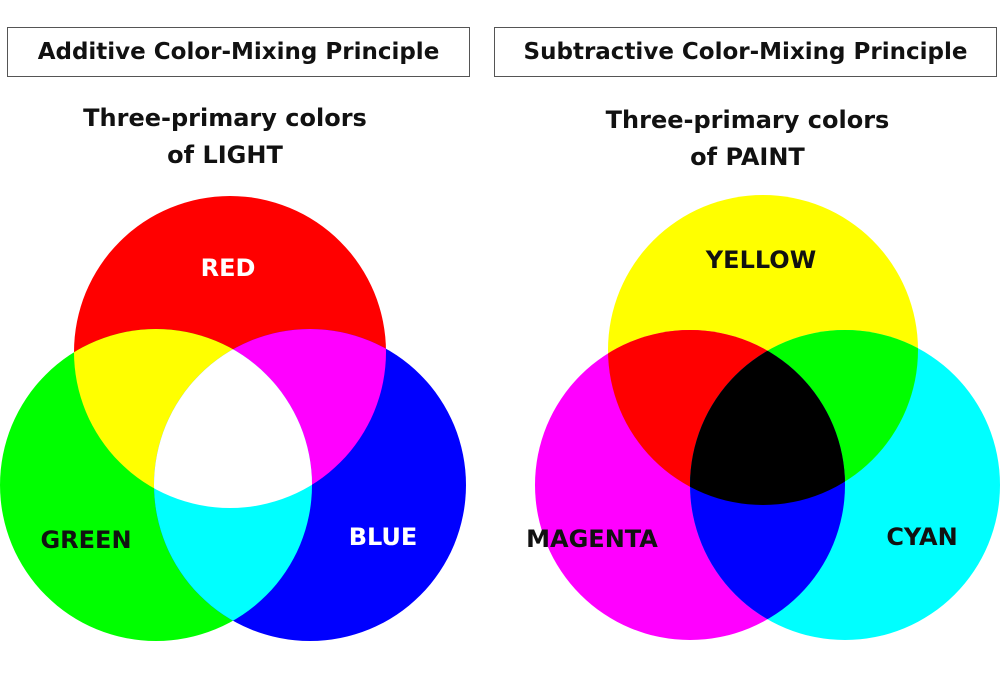  What do you see at coordinates (225, 118) in the screenshot?
I see `additive-subtitle-line1: Three-primary colors` at bounding box center [225, 118].